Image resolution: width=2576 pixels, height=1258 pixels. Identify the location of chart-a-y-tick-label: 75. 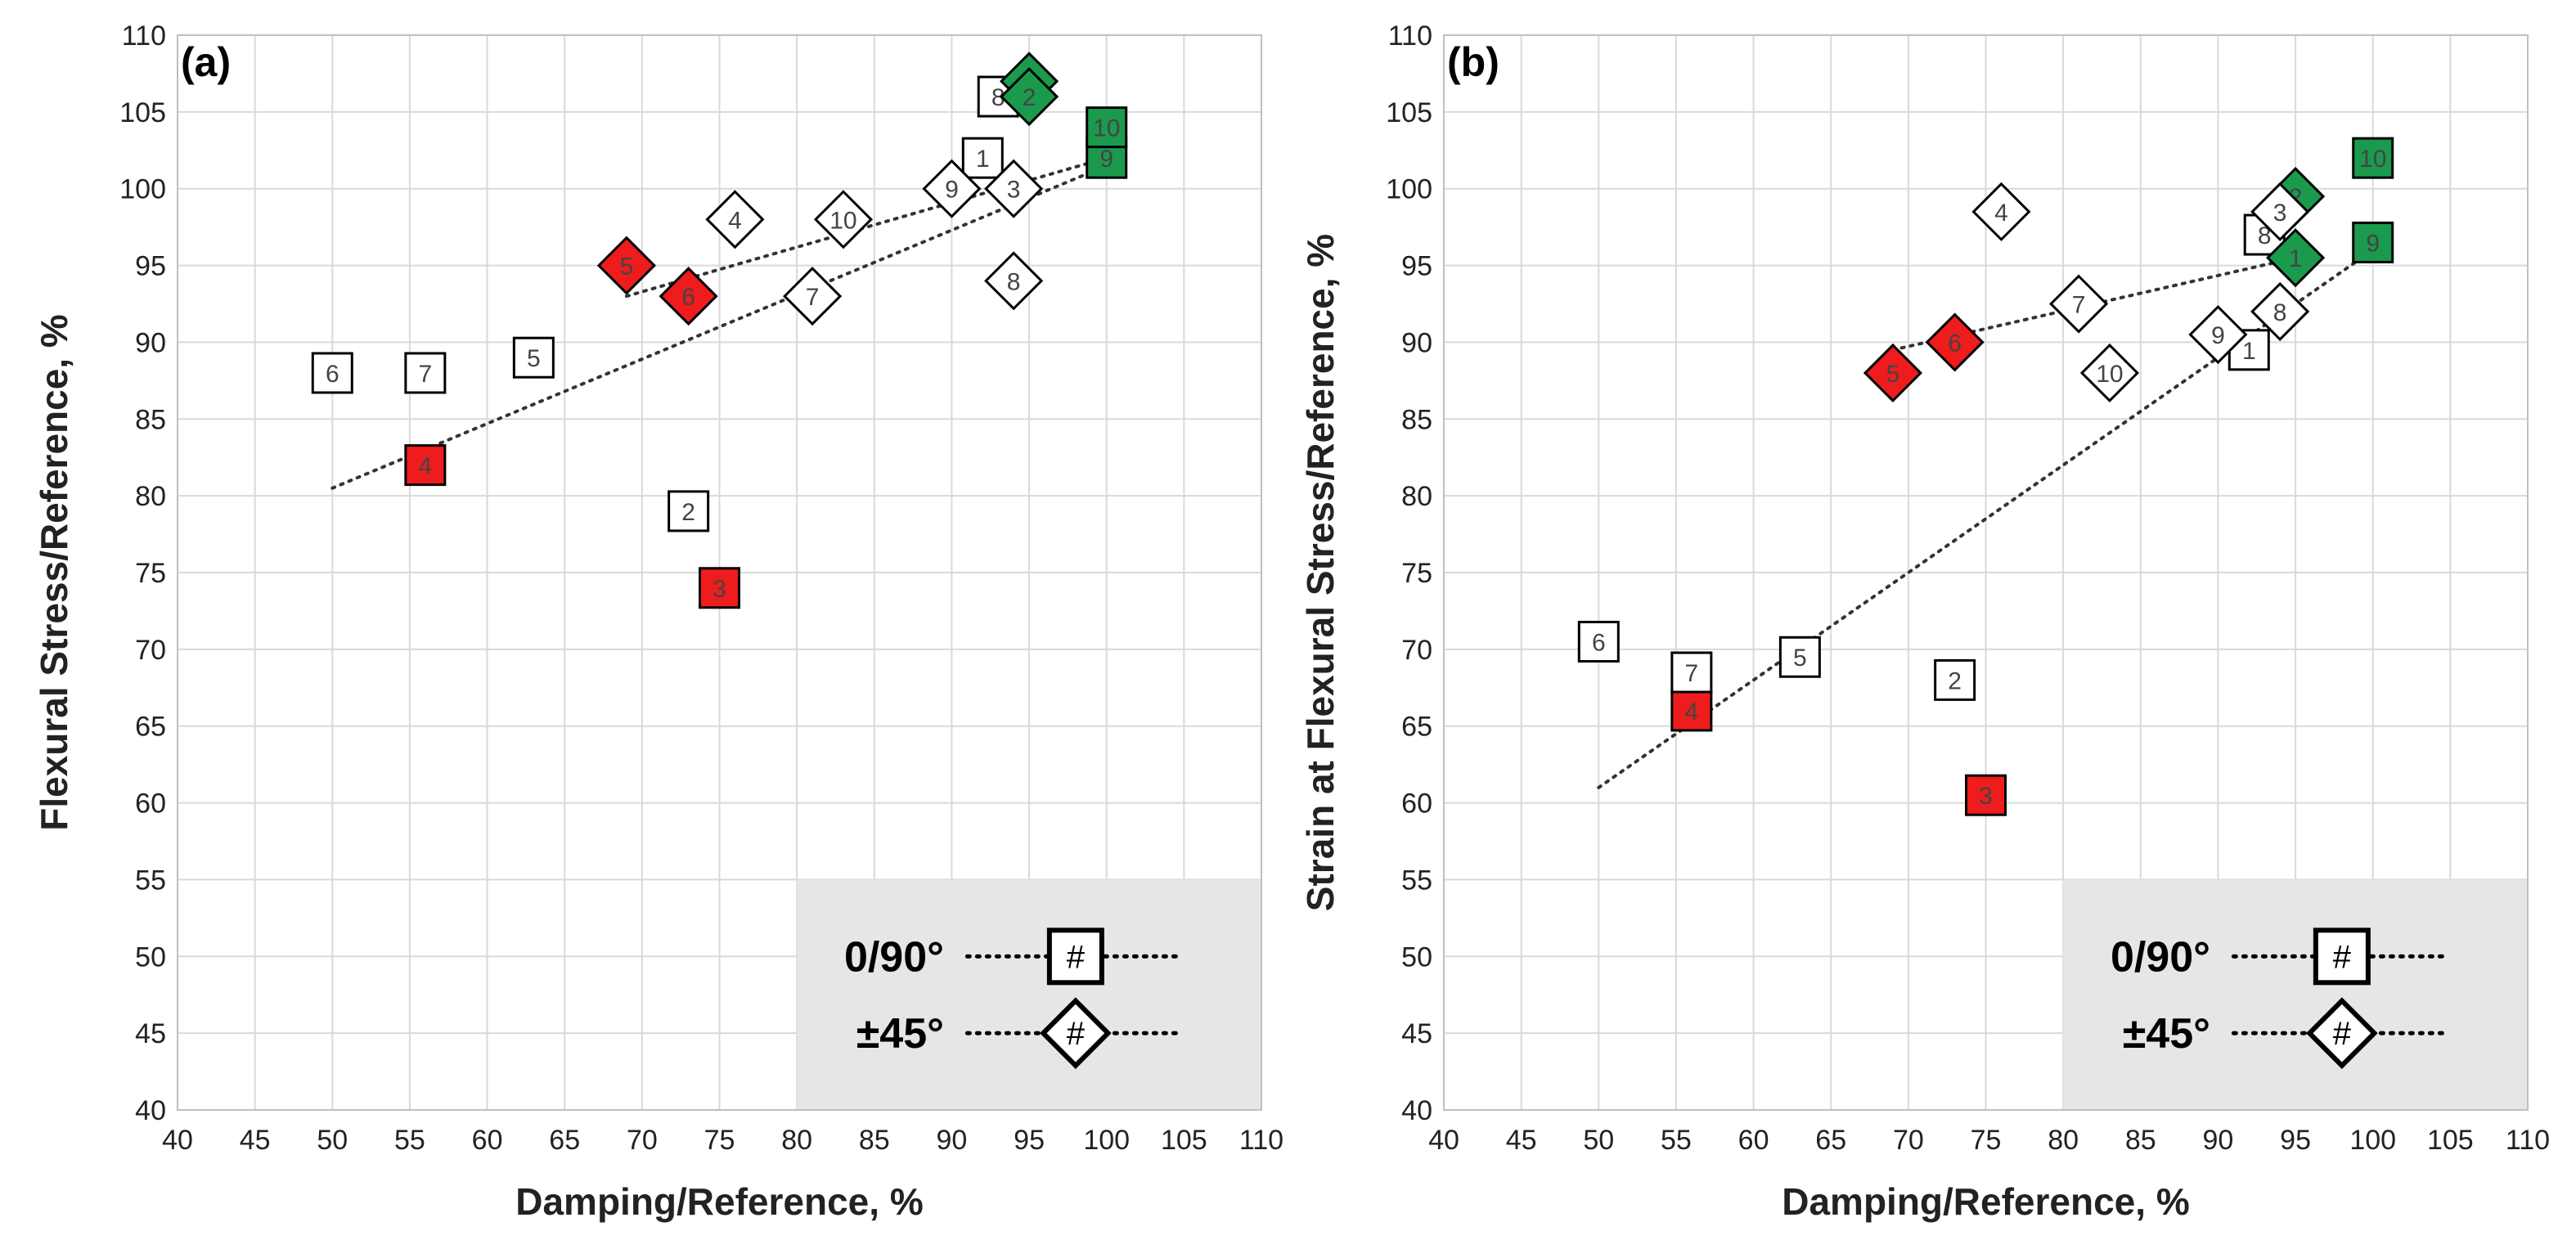
(150, 573).